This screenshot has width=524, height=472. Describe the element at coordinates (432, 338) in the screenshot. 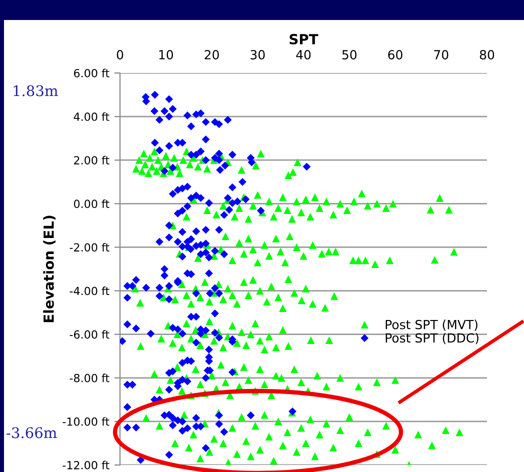

I see `legend-label: Post SPT (DDC)` at that location.